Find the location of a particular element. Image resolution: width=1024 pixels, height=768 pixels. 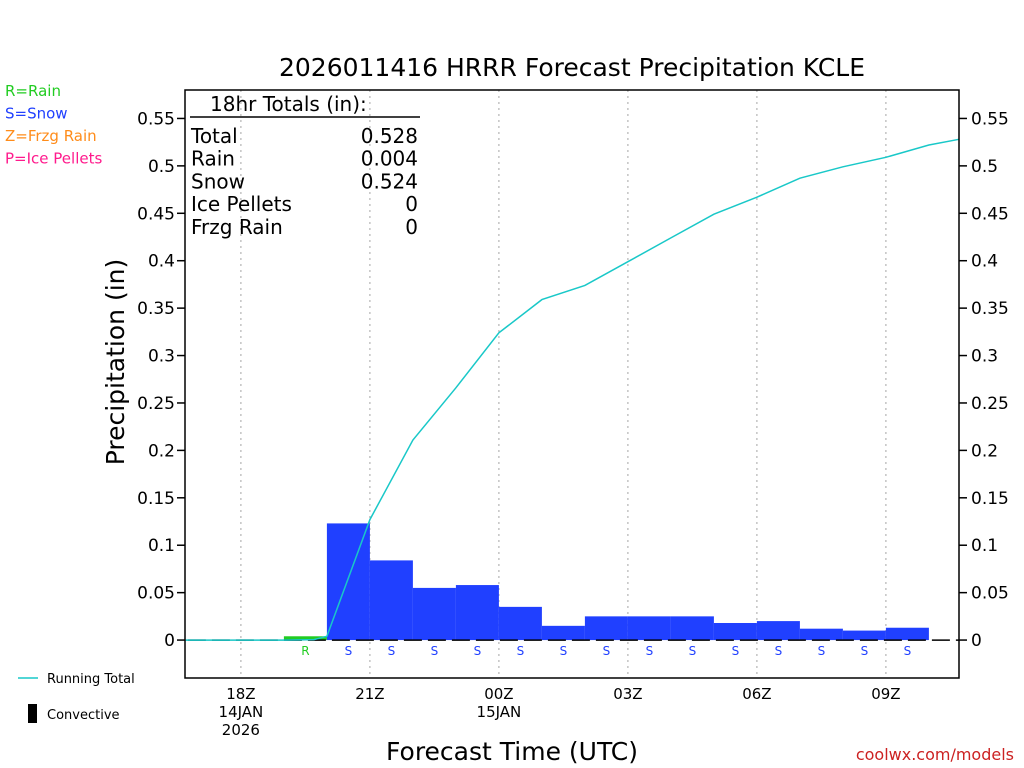

y-tick-label-right-5: 0.25 is located at coordinates (990, 404).